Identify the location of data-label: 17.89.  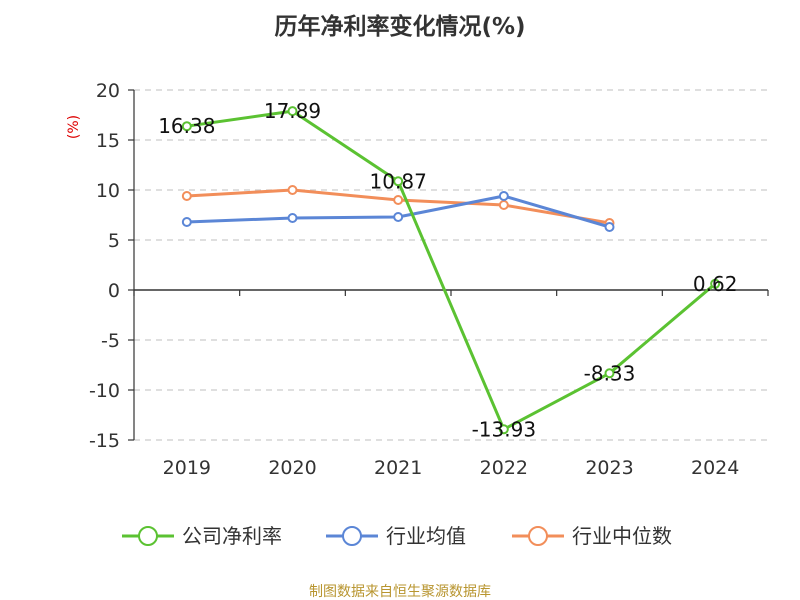
(292, 111).